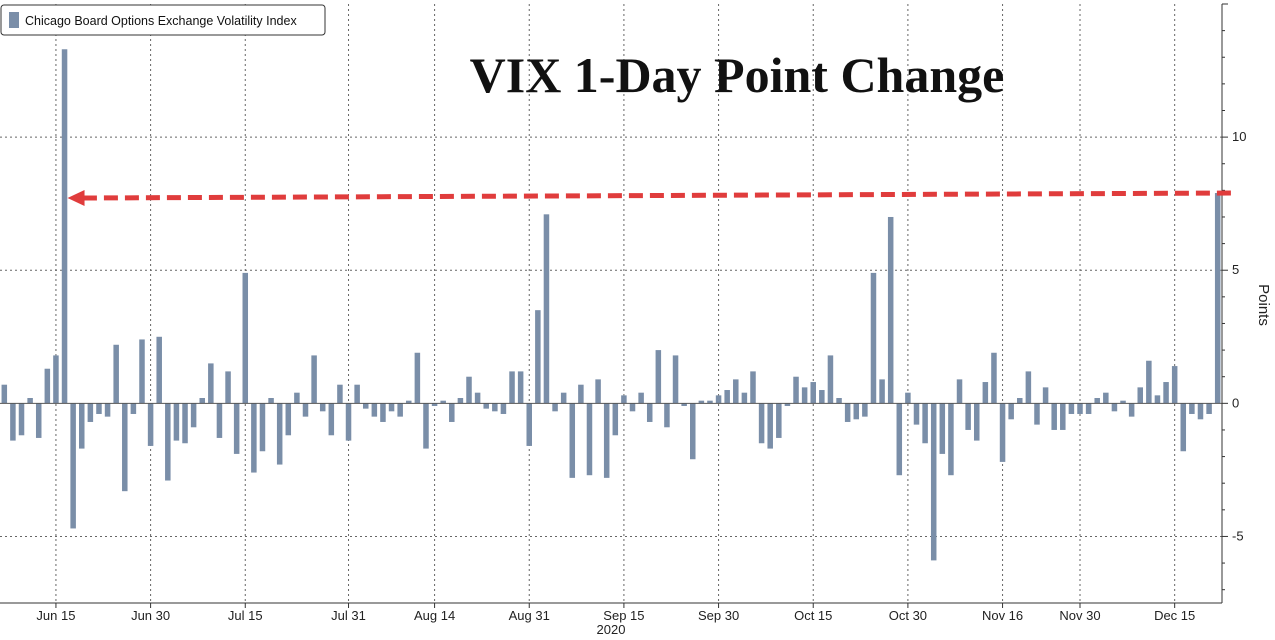 The width and height of the screenshot is (1275, 640). Describe the element at coordinates (737, 75) in the screenshot. I see `chart-title: VIX 1-Day Point Change` at that location.